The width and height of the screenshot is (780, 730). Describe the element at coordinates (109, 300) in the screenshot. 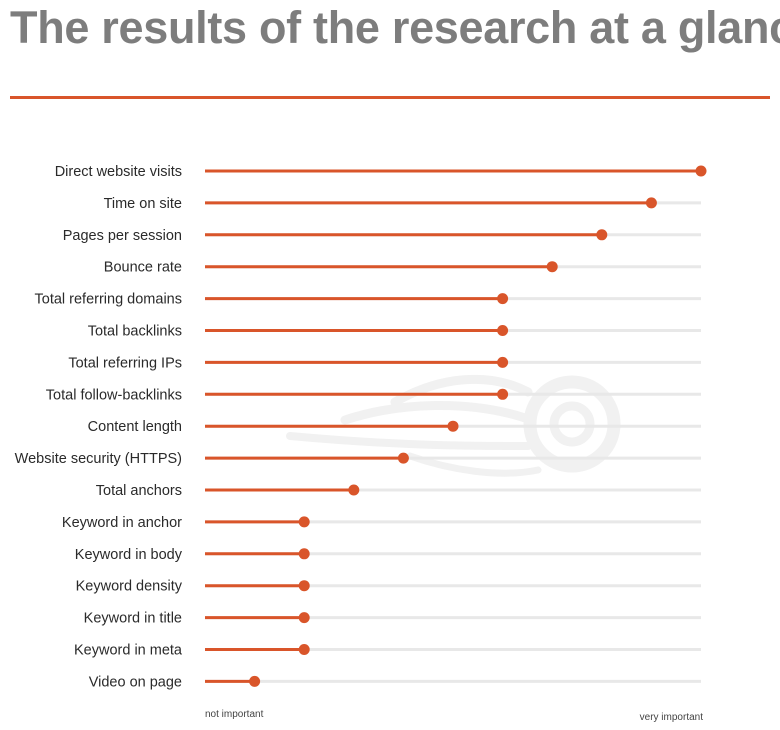

I see `category-label: Total referring domains` at that location.